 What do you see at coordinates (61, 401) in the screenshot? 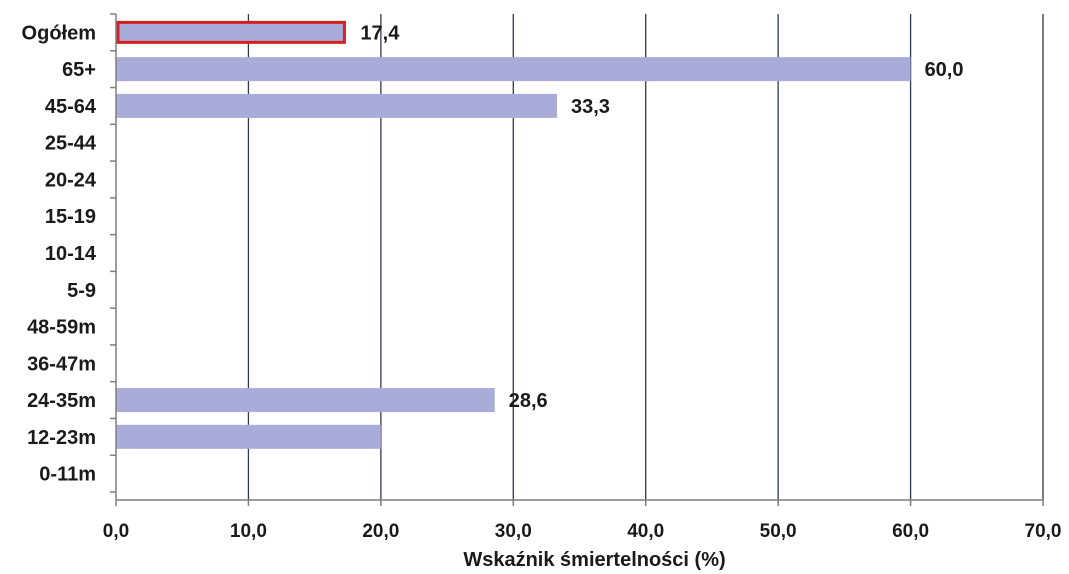
I see `category-label-10: 24-35m` at bounding box center [61, 401].